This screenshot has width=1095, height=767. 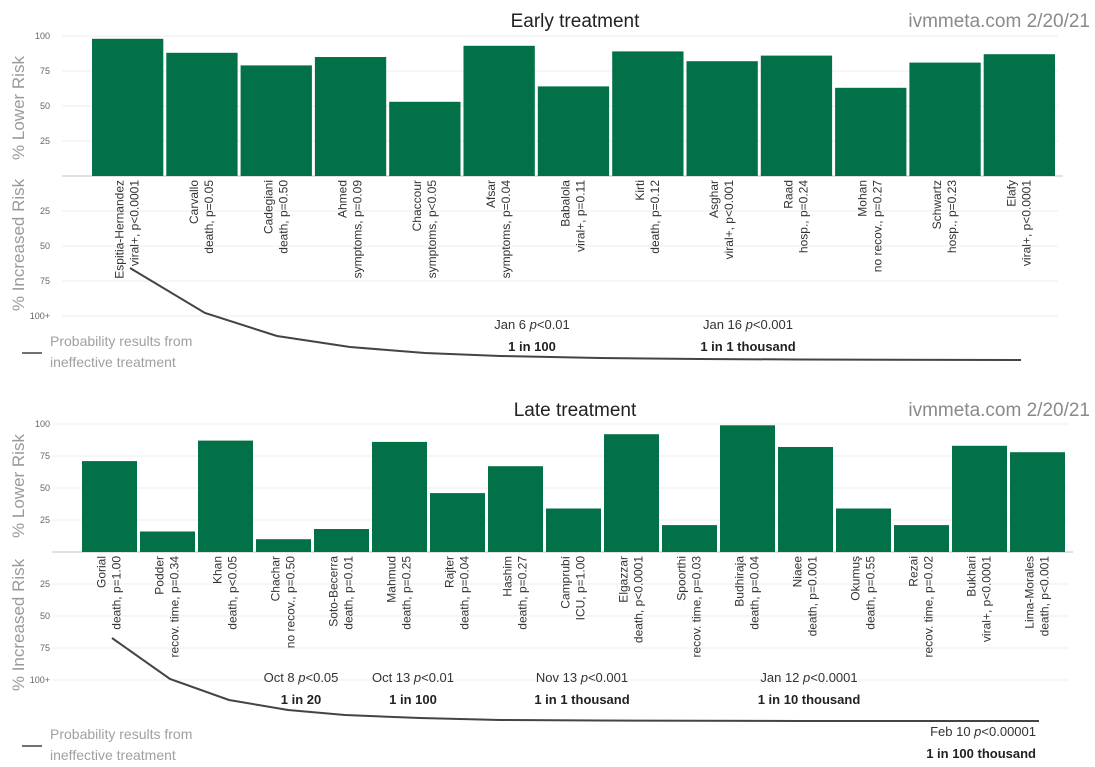 What do you see at coordinates (788, 194) in the screenshot?
I see `study-name: Raad` at bounding box center [788, 194].